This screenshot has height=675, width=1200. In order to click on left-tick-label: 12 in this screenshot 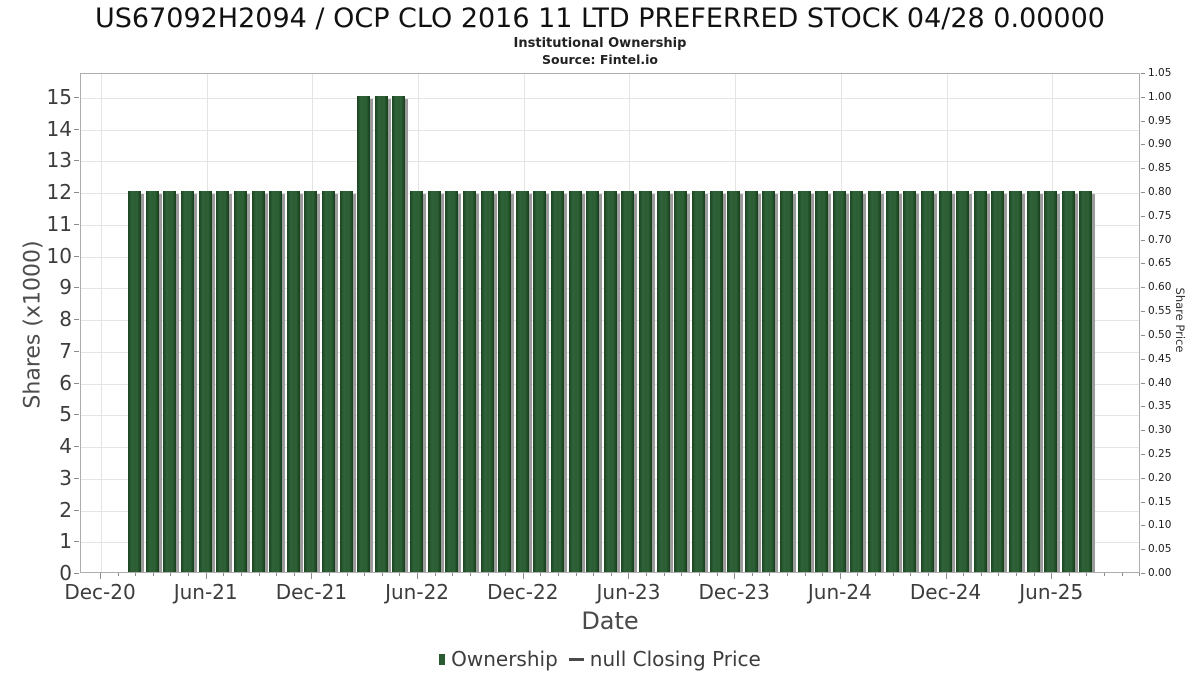, I will do `click(59, 192)`.